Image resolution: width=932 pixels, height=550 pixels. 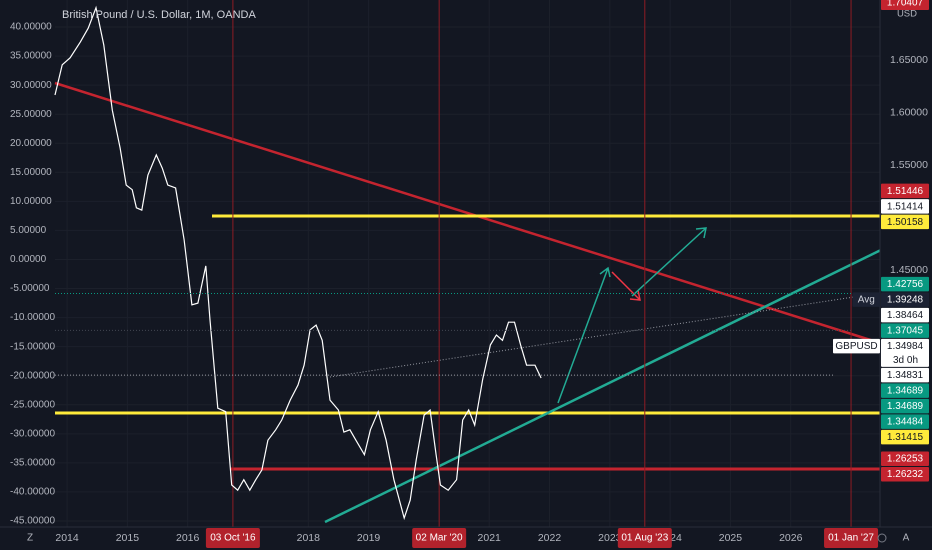 What do you see at coordinates (909, 60) in the screenshot?
I see `y2-tick-label: 1.65000` at bounding box center [909, 60].